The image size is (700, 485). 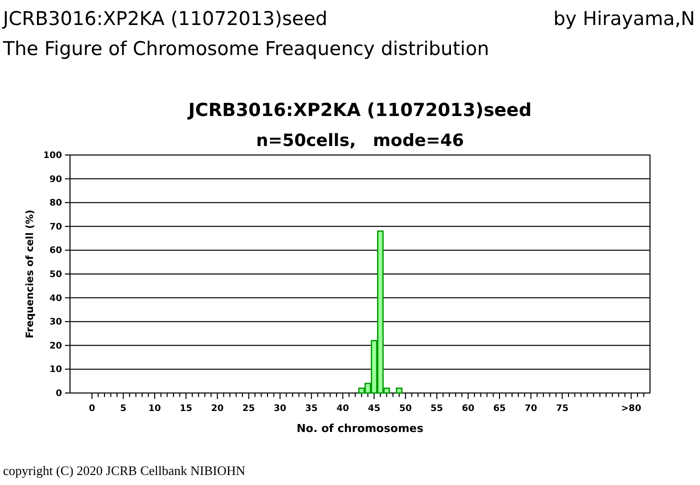 I want to click on y-tick-label: 40, so click(x=55, y=299).